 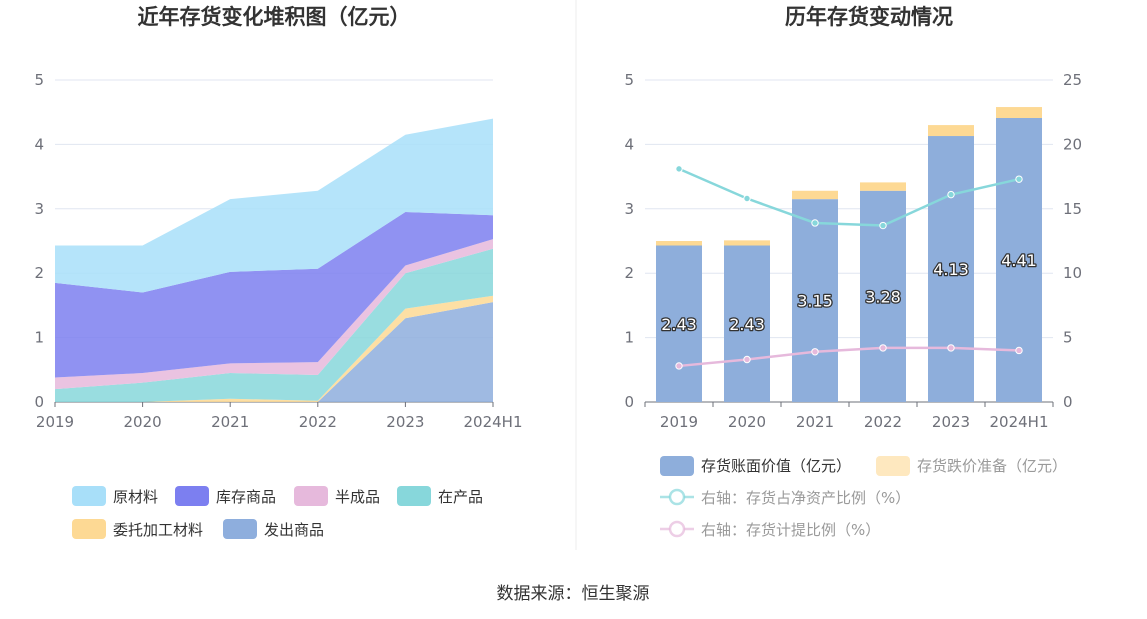 I want to click on legend-swatch-impairment-reserve, so click(x=893, y=466).